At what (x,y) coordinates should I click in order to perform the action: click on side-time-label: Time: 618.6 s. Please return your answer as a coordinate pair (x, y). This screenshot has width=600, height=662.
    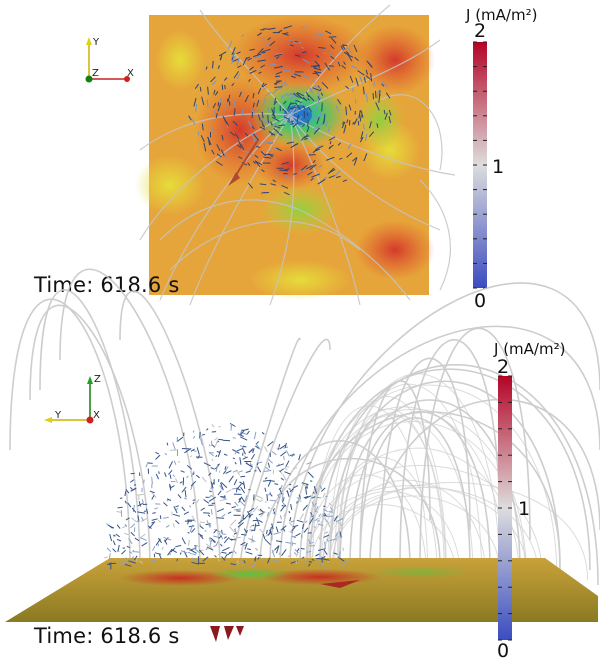
    Looking at the image, I should click on (107, 636).